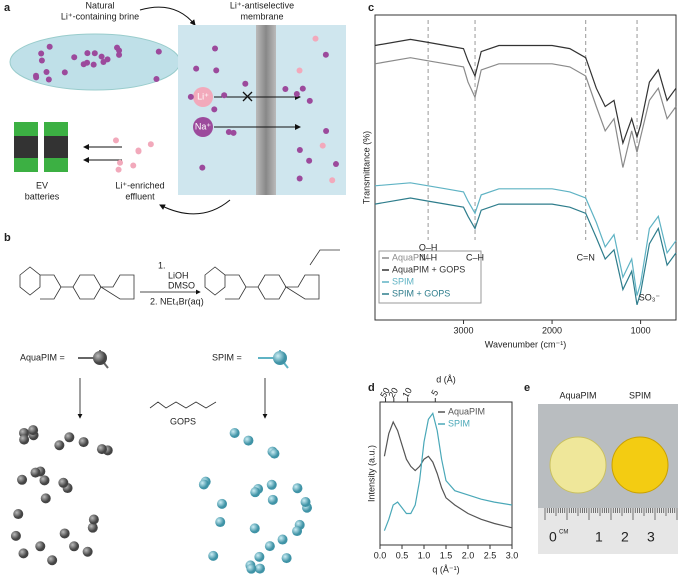 The image size is (680, 580). I want to click on spim-icon, so click(280, 358).